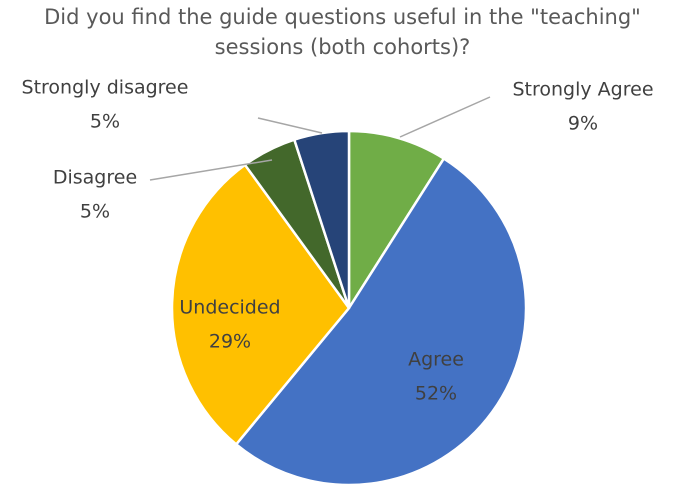 The width and height of the screenshot is (685, 492). I want to click on data-label-name: Agree, so click(436, 360).